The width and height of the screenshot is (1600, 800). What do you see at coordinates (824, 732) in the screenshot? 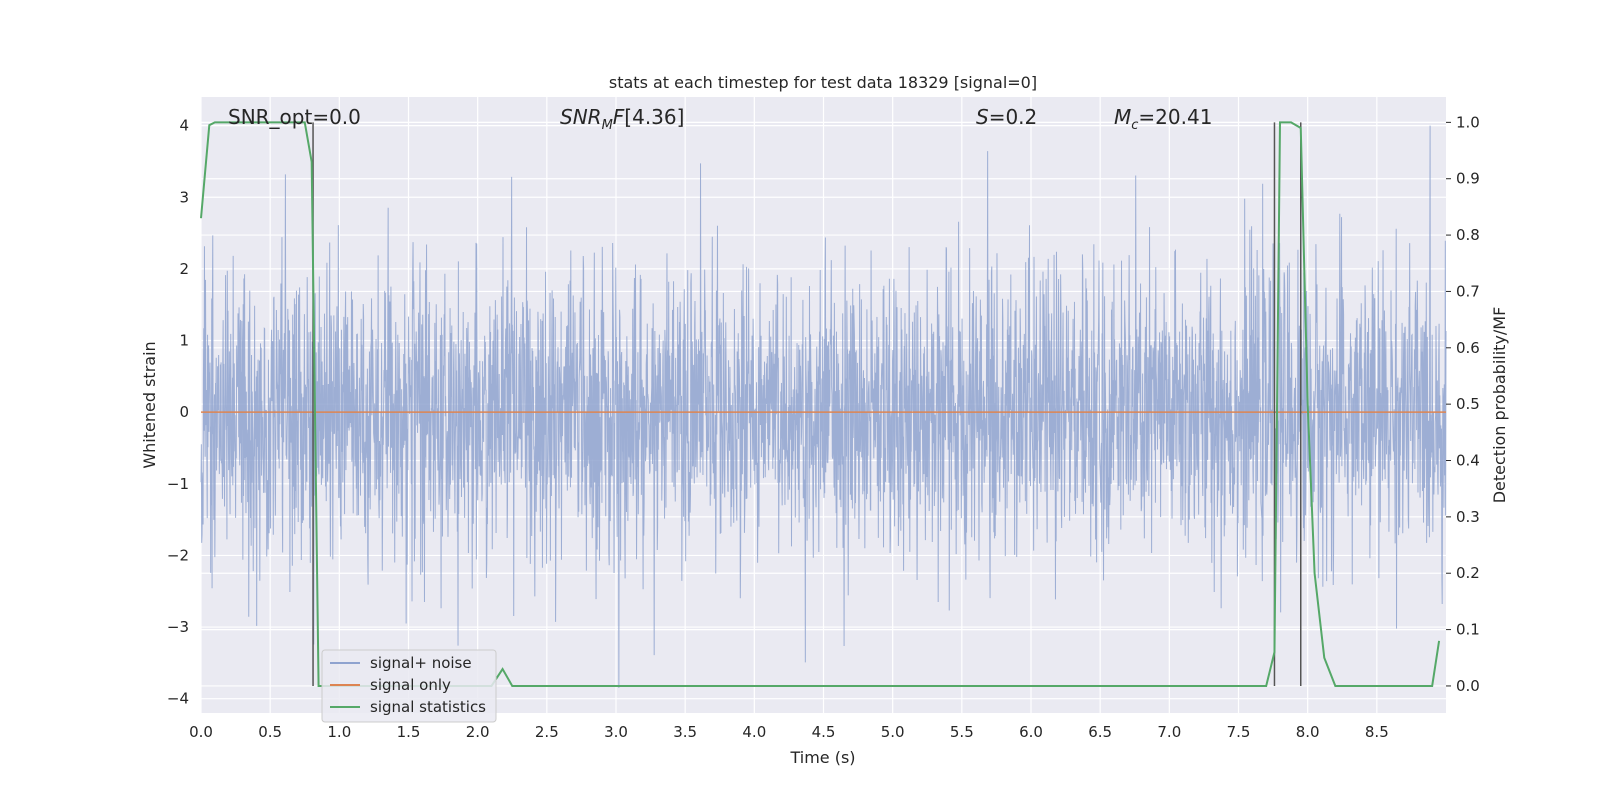
I see `x-tick-label: 4.5` at bounding box center [824, 732].